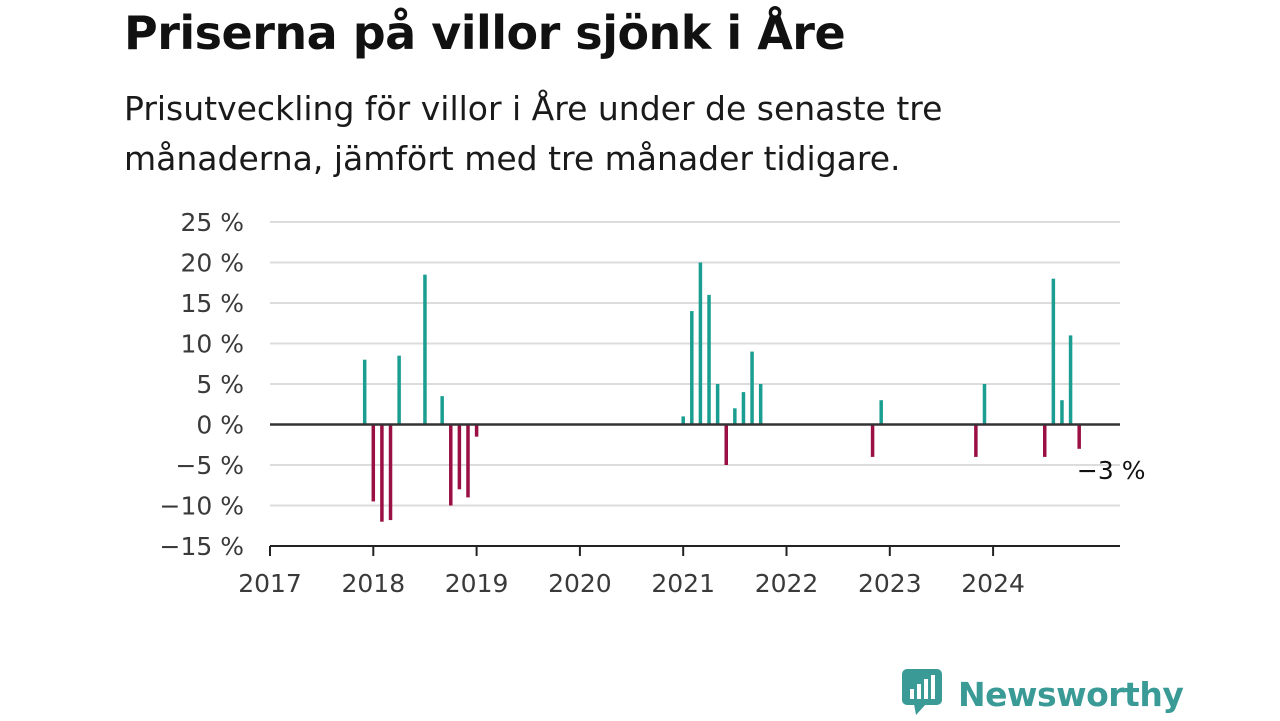 The image size is (1280, 721). I want to click on axes, so click(694, 489).